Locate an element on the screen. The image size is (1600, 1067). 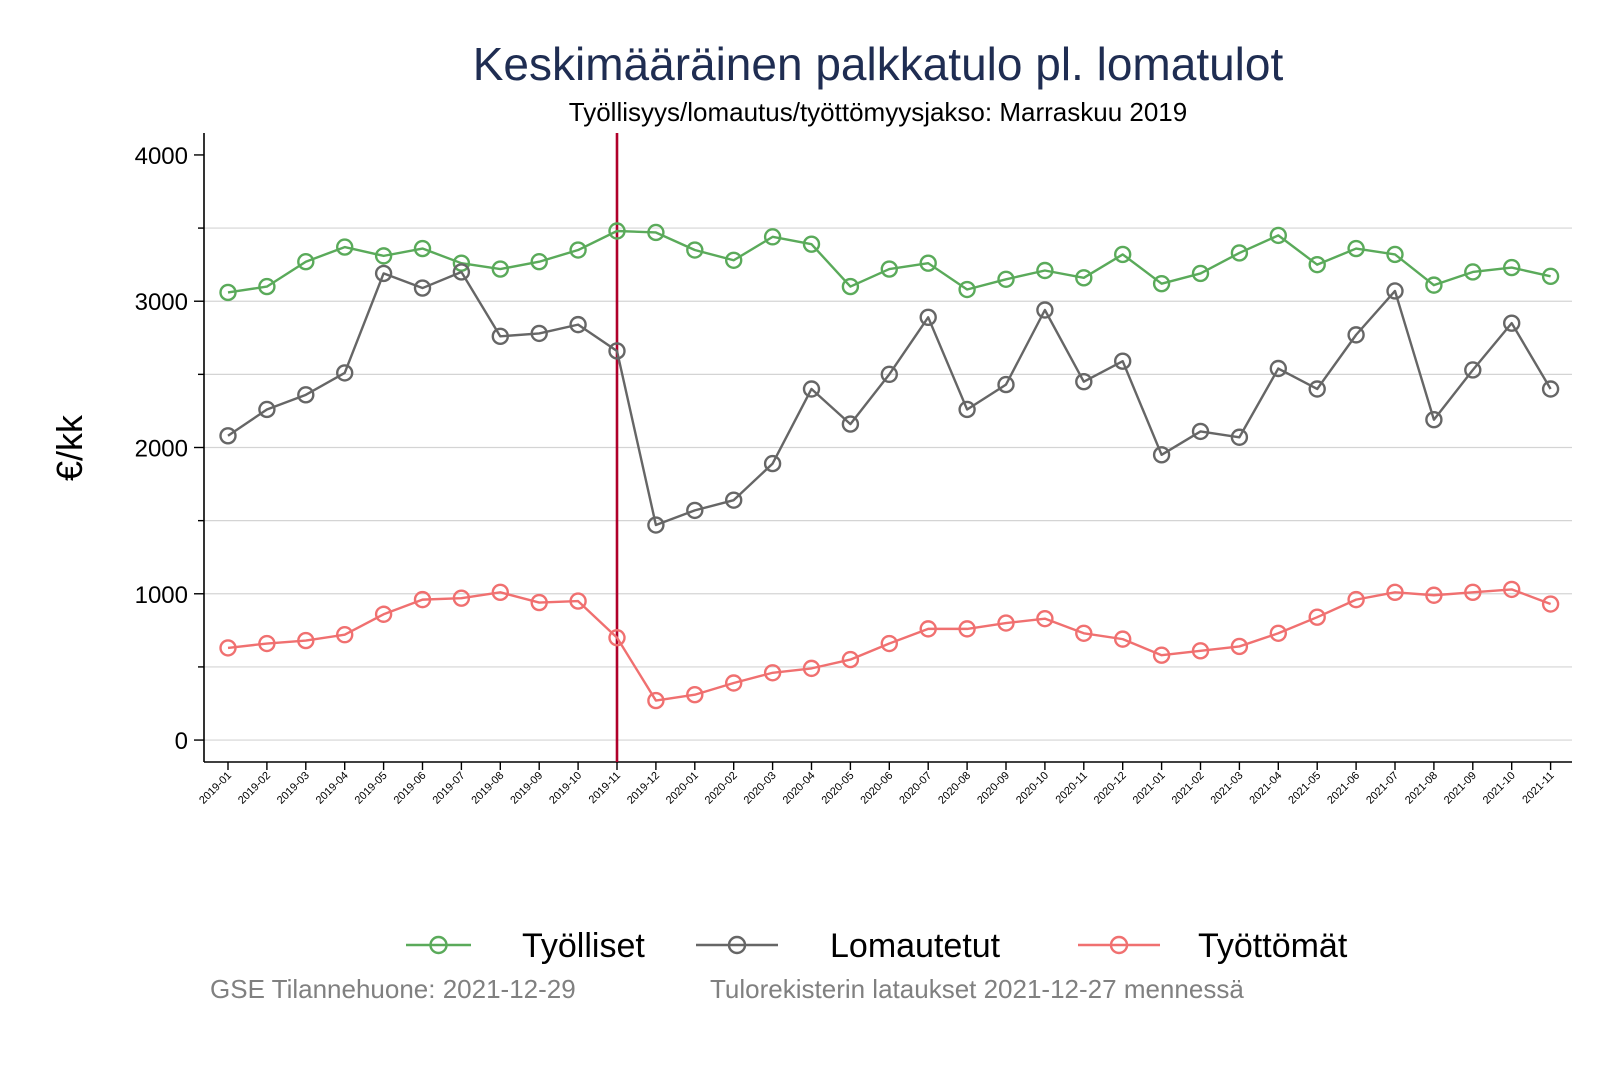
y-axis-ticks: 0 1000 2000 3000 4000 is located at coordinates (169, 449).